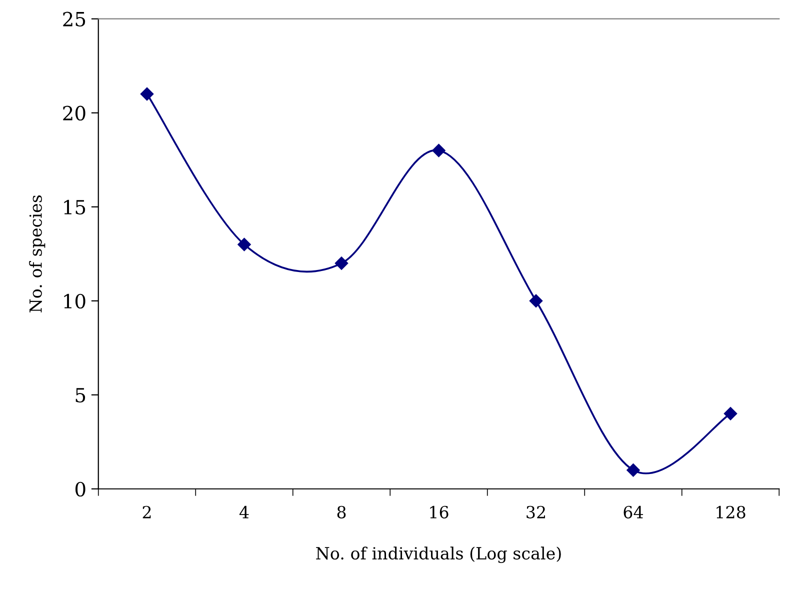 The height and width of the screenshot is (589, 787). I want to click on y-tick-label: 10, so click(75, 301).